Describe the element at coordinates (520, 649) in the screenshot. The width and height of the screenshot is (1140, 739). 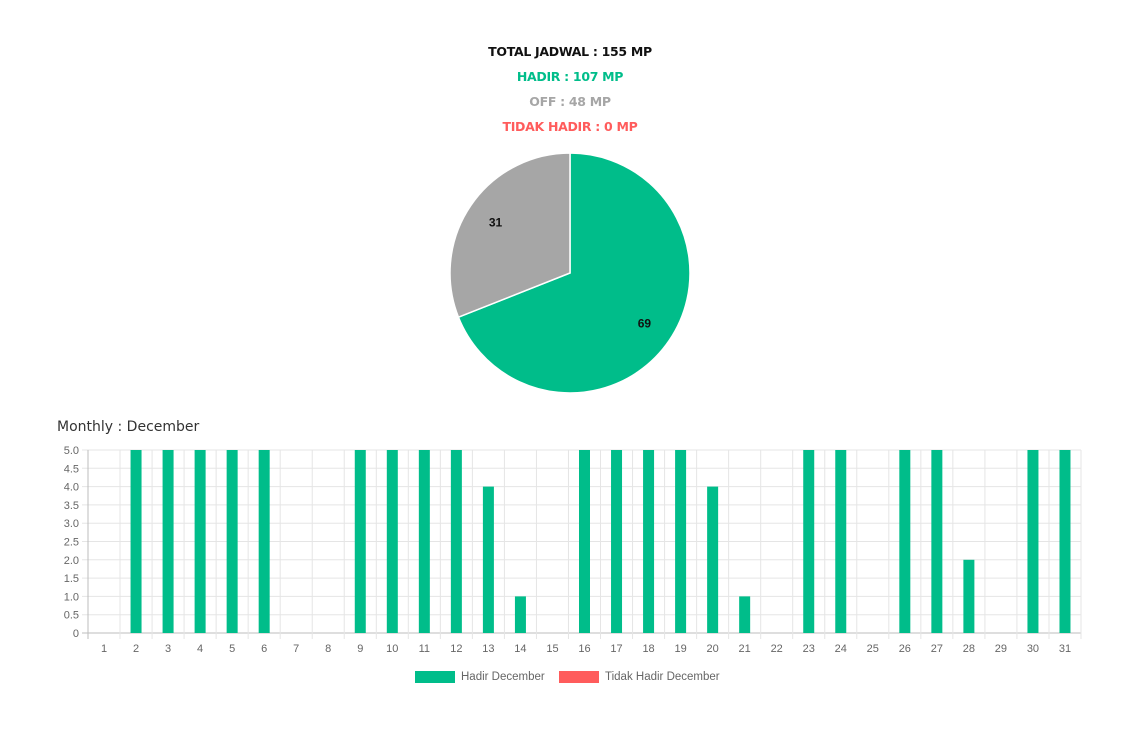
I see `x-tick-label: 14` at that location.